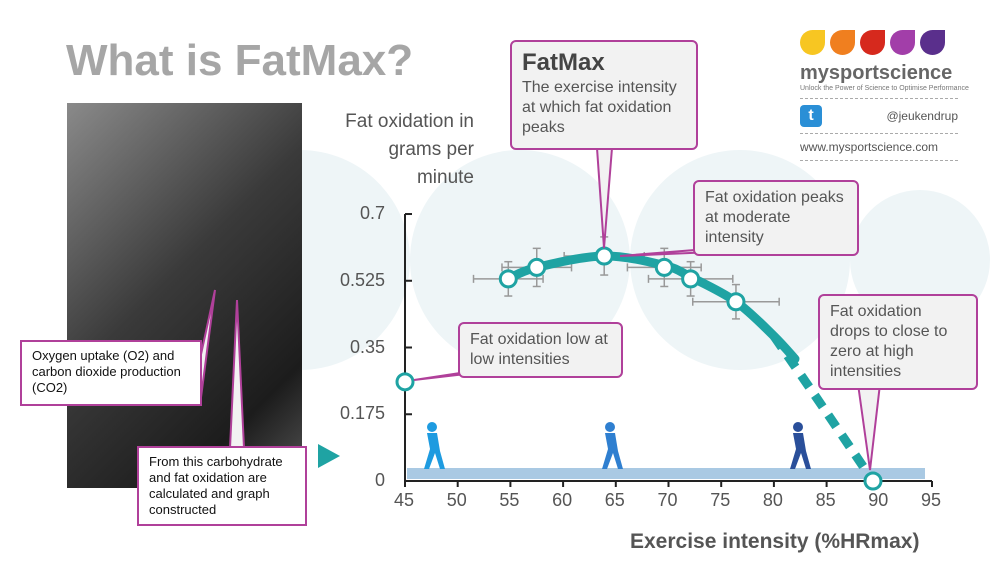 The height and width of the screenshot is (583, 1000). I want to click on x-tick-label: 75, so click(720, 500).